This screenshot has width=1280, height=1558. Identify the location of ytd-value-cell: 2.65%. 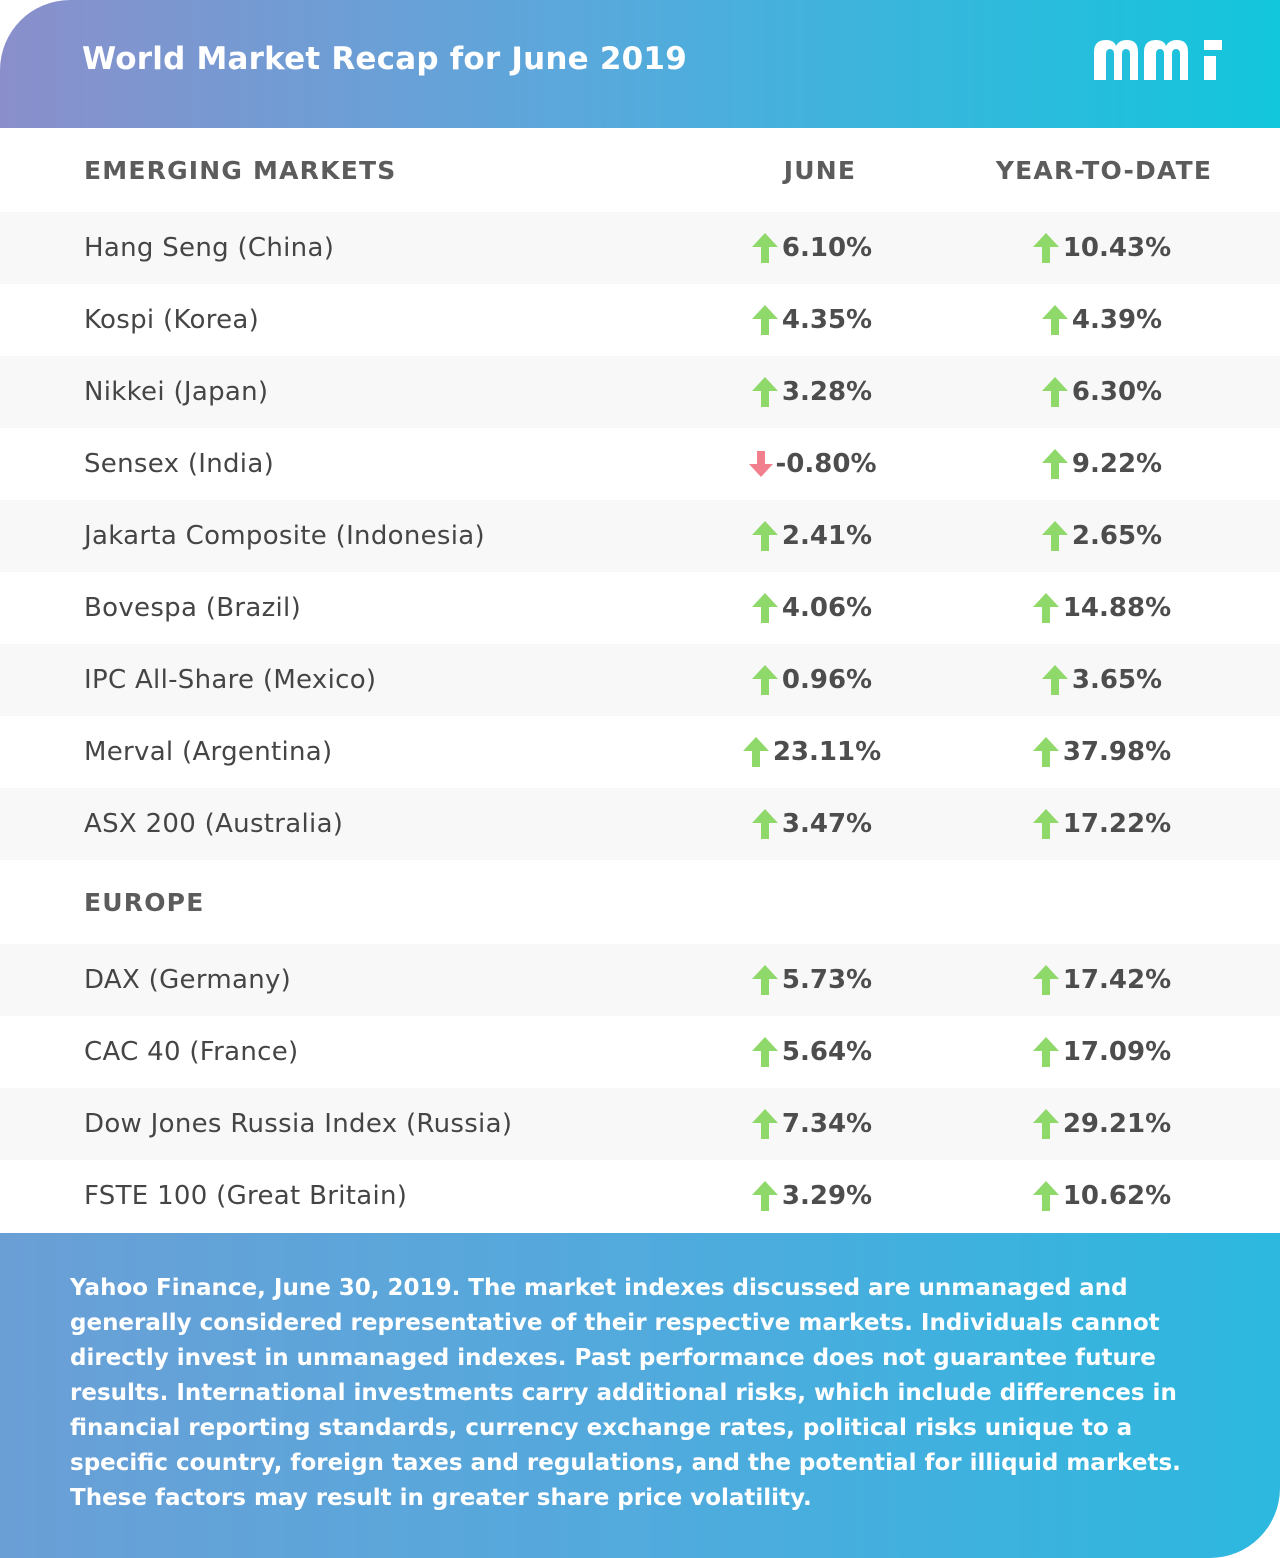
(1102, 536).